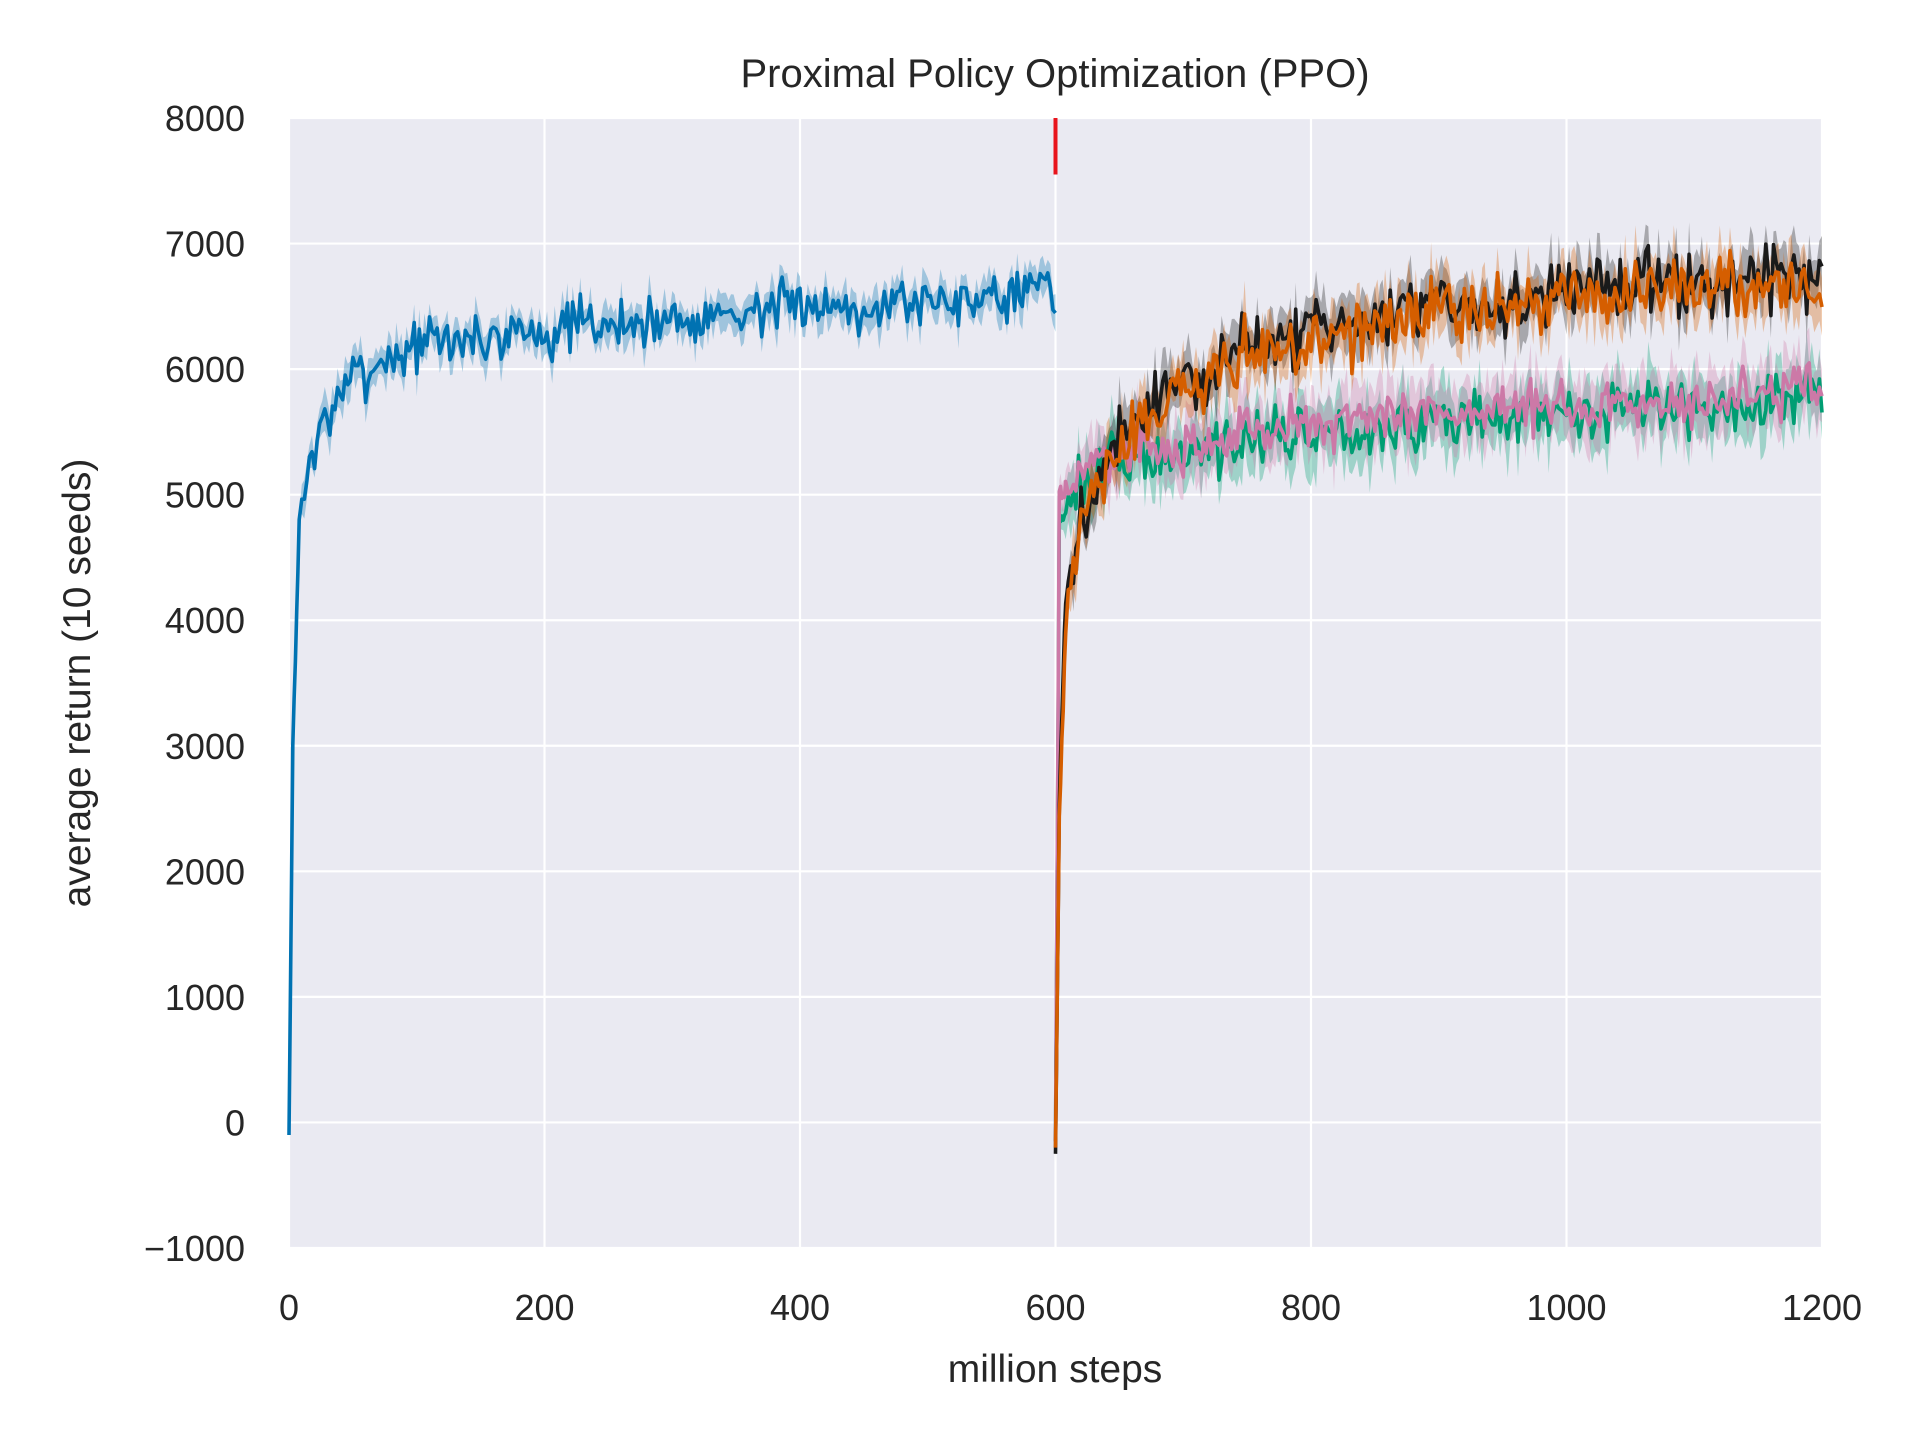  What do you see at coordinates (800, 1307) in the screenshot?
I see `x-tick-label: 400` at bounding box center [800, 1307].